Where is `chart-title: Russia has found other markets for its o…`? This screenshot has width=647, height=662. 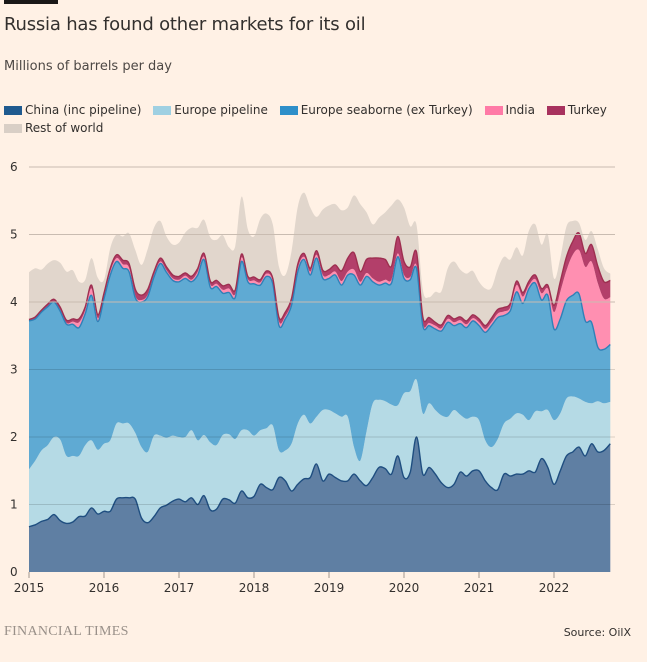 chart-title: Russia has found other markets for its o… is located at coordinates (185, 24).